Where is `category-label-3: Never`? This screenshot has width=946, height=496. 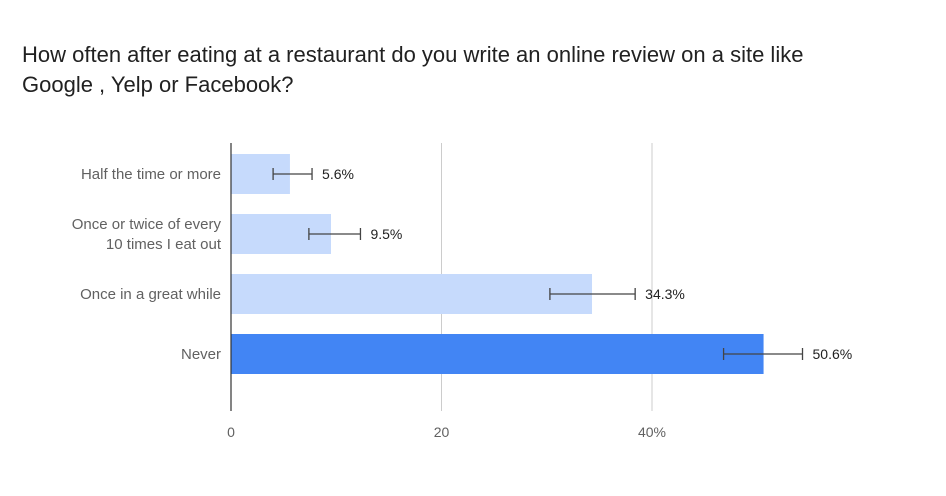
category-label-3: Never is located at coordinates (201, 354).